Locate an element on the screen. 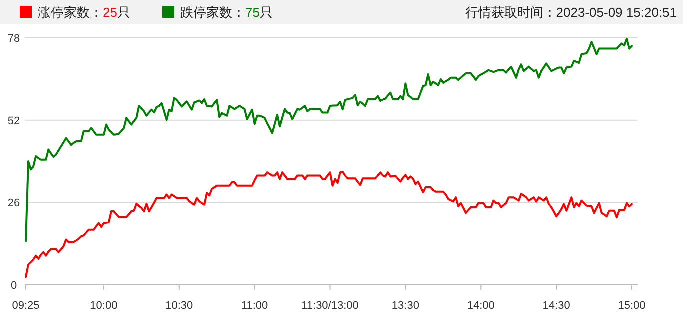 This screenshot has width=683, height=322. y-tick-label: 26 is located at coordinates (14, 204).